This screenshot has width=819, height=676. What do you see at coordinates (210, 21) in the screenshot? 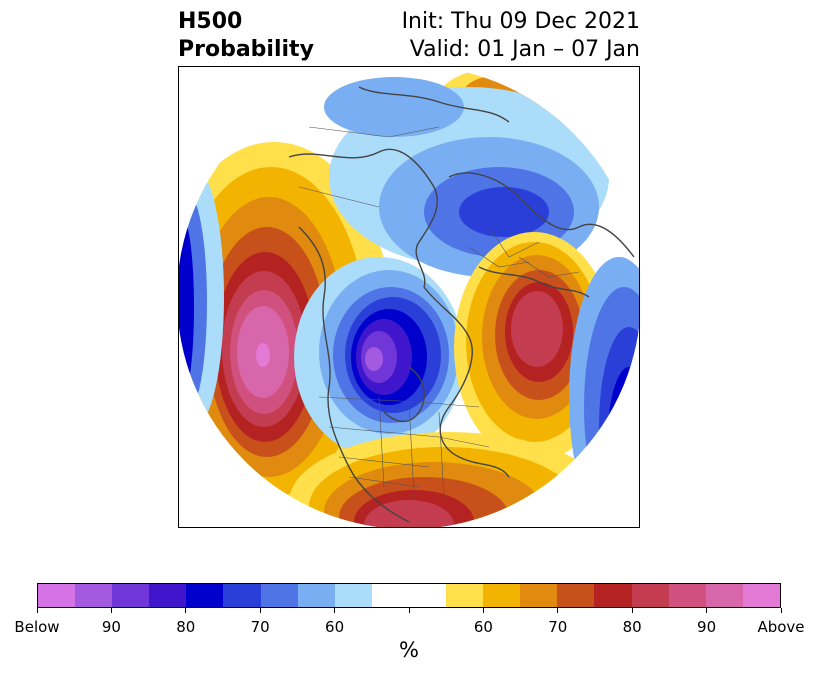
I see `title-line-1: H500` at bounding box center [210, 21].